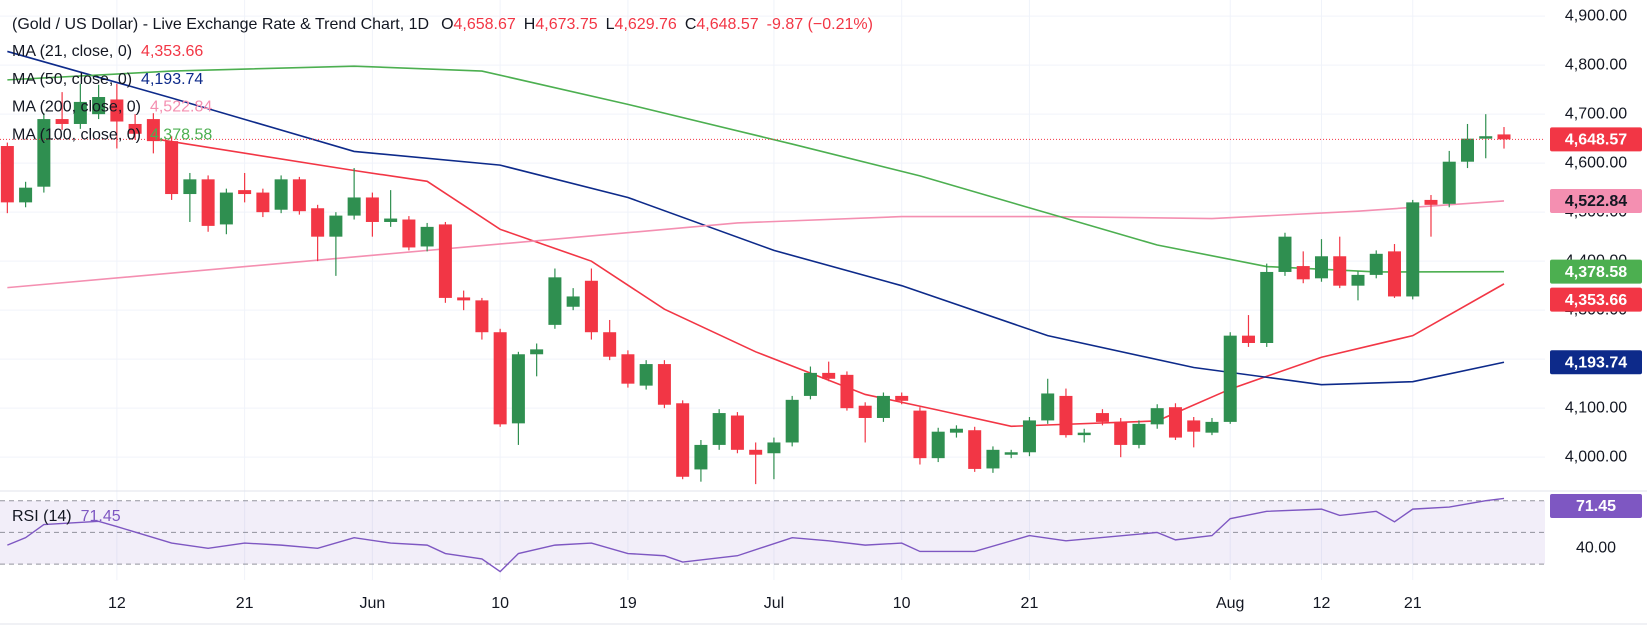 The height and width of the screenshot is (627, 1647). What do you see at coordinates (530, 24) in the screenshot?
I see `ohlc-letter: H` at bounding box center [530, 24].